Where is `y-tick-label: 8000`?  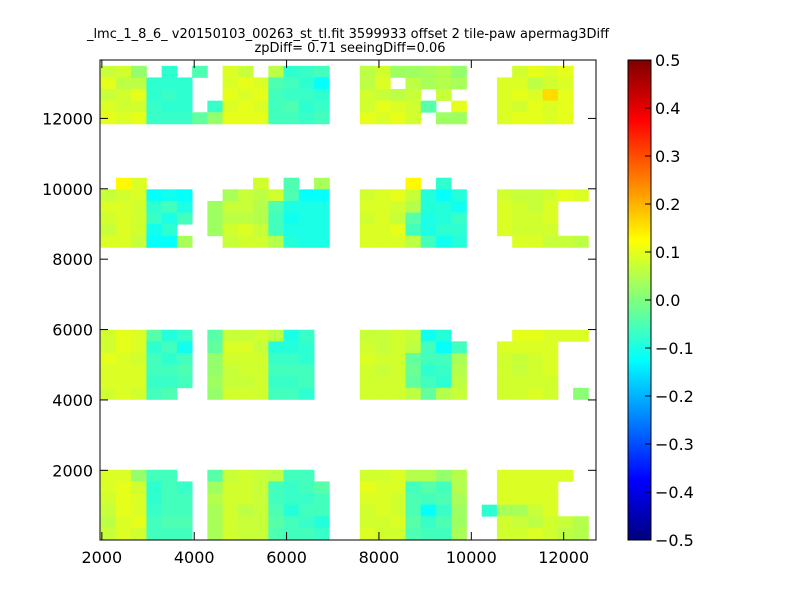 y-tick-label: 8000 is located at coordinates (72, 259).